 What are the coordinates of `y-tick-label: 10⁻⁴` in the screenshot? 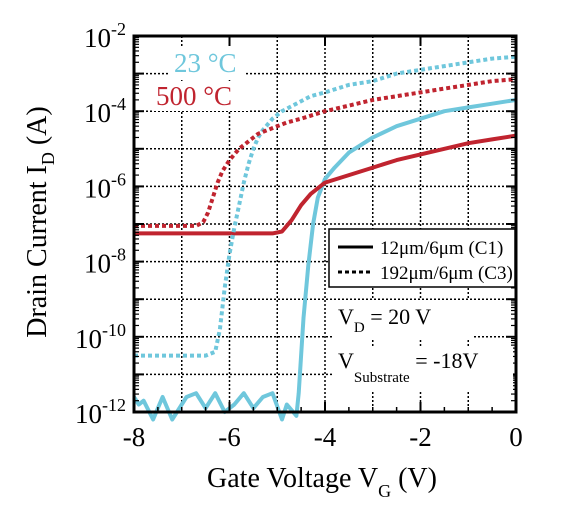 It's located at (105, 111).